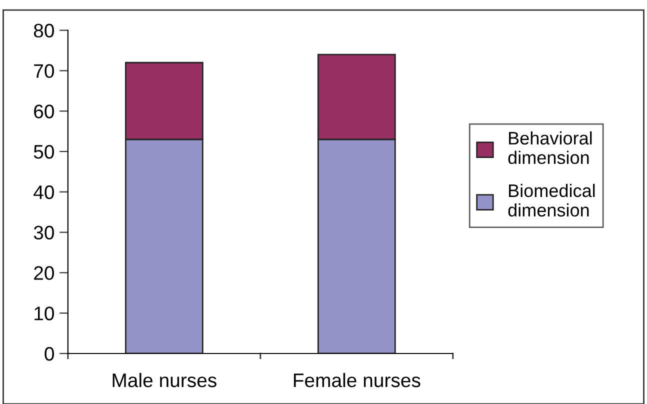 The height and width of the screenshot is (404, 647). I want to click on y-tick-label: 20, so click(44, 273).